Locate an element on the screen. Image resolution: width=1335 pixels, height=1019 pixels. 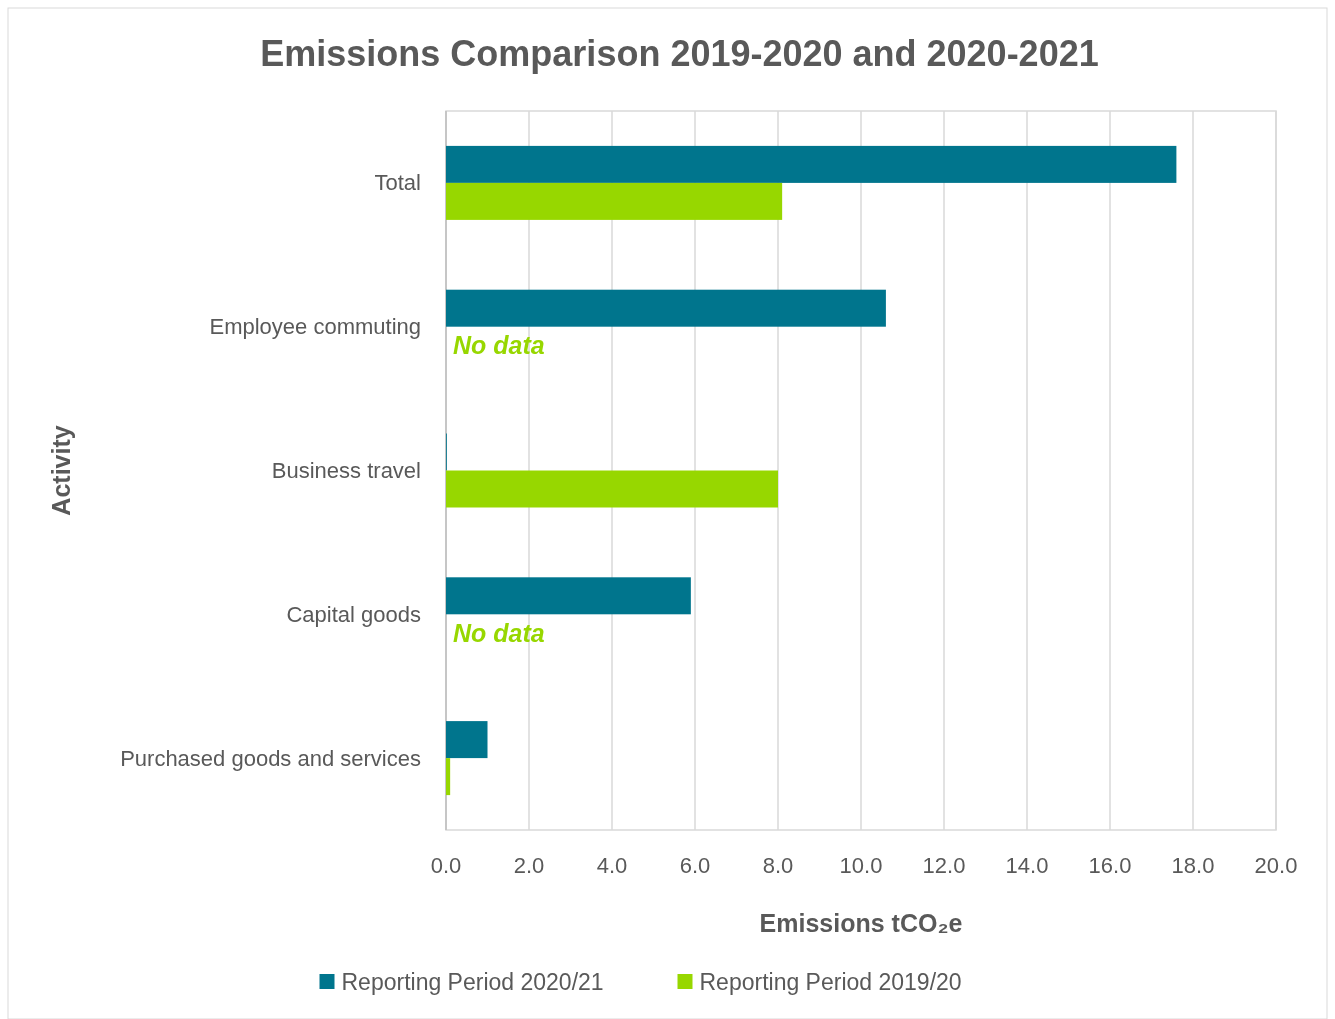
x-tick-label: 10.0 is located at coordinates (861, 865).